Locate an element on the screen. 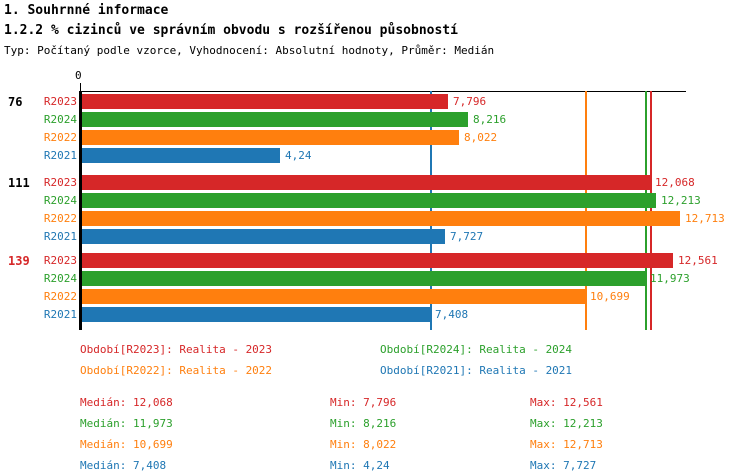 The image size is (750, 476). group-label: 76 is located at coordinates (15, 102).